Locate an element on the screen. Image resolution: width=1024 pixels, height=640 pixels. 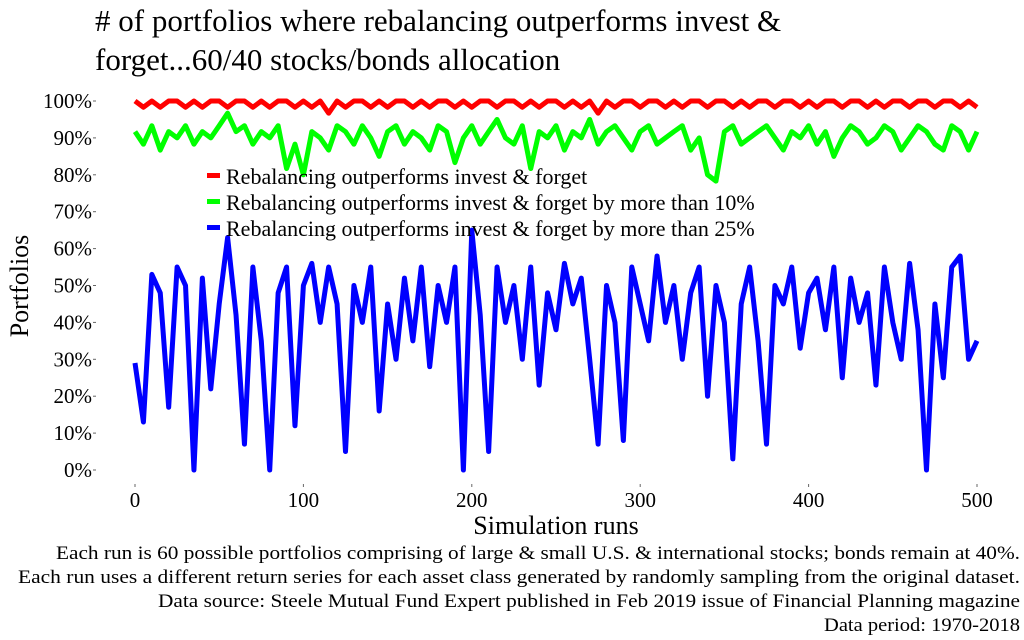
y-tick-label: 40% is located at coordinates (73, 322).